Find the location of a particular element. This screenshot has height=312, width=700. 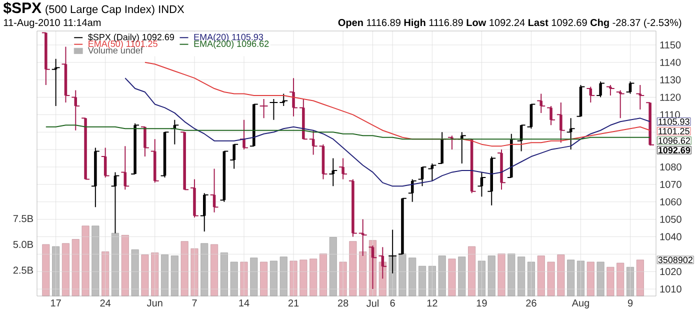

y-tick-label: 1140 is located at coordinates (670, 62).